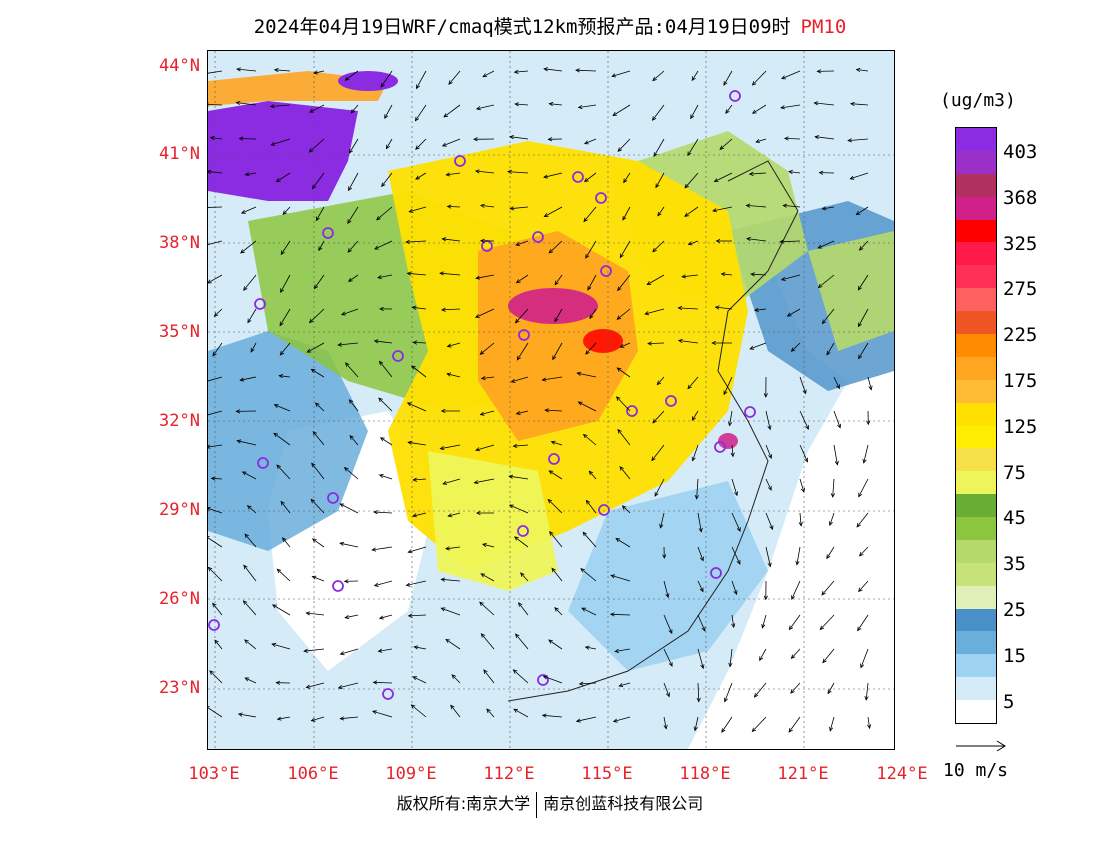 The height and width of the screenshot is (850, 1100). I want to click on color-scale-legend, so click(976, 425).